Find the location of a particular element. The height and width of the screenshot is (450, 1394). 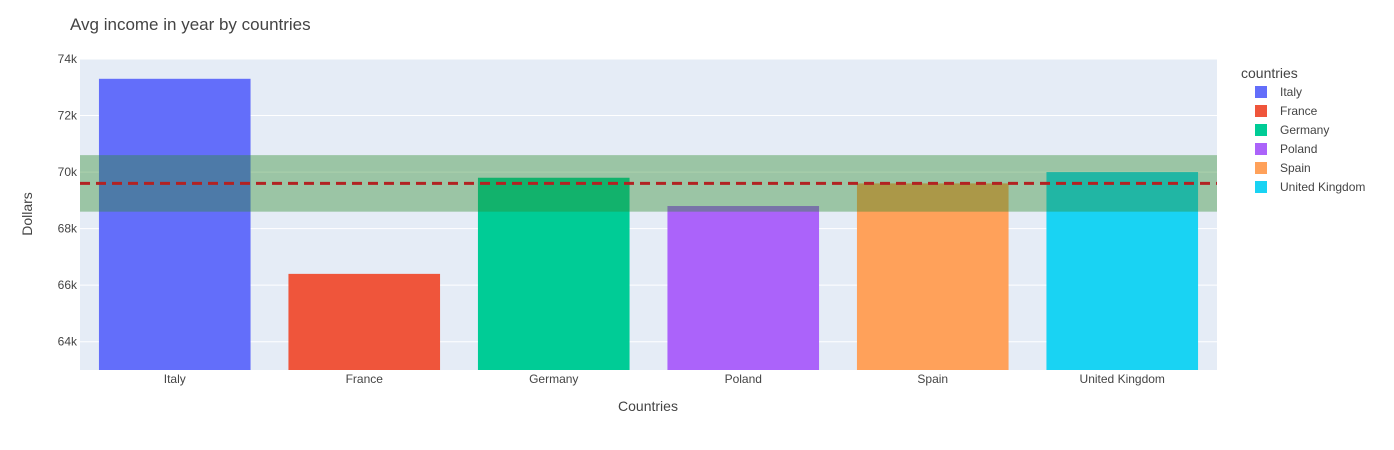

legend-title: countries is located at coordinates (1269, 73).